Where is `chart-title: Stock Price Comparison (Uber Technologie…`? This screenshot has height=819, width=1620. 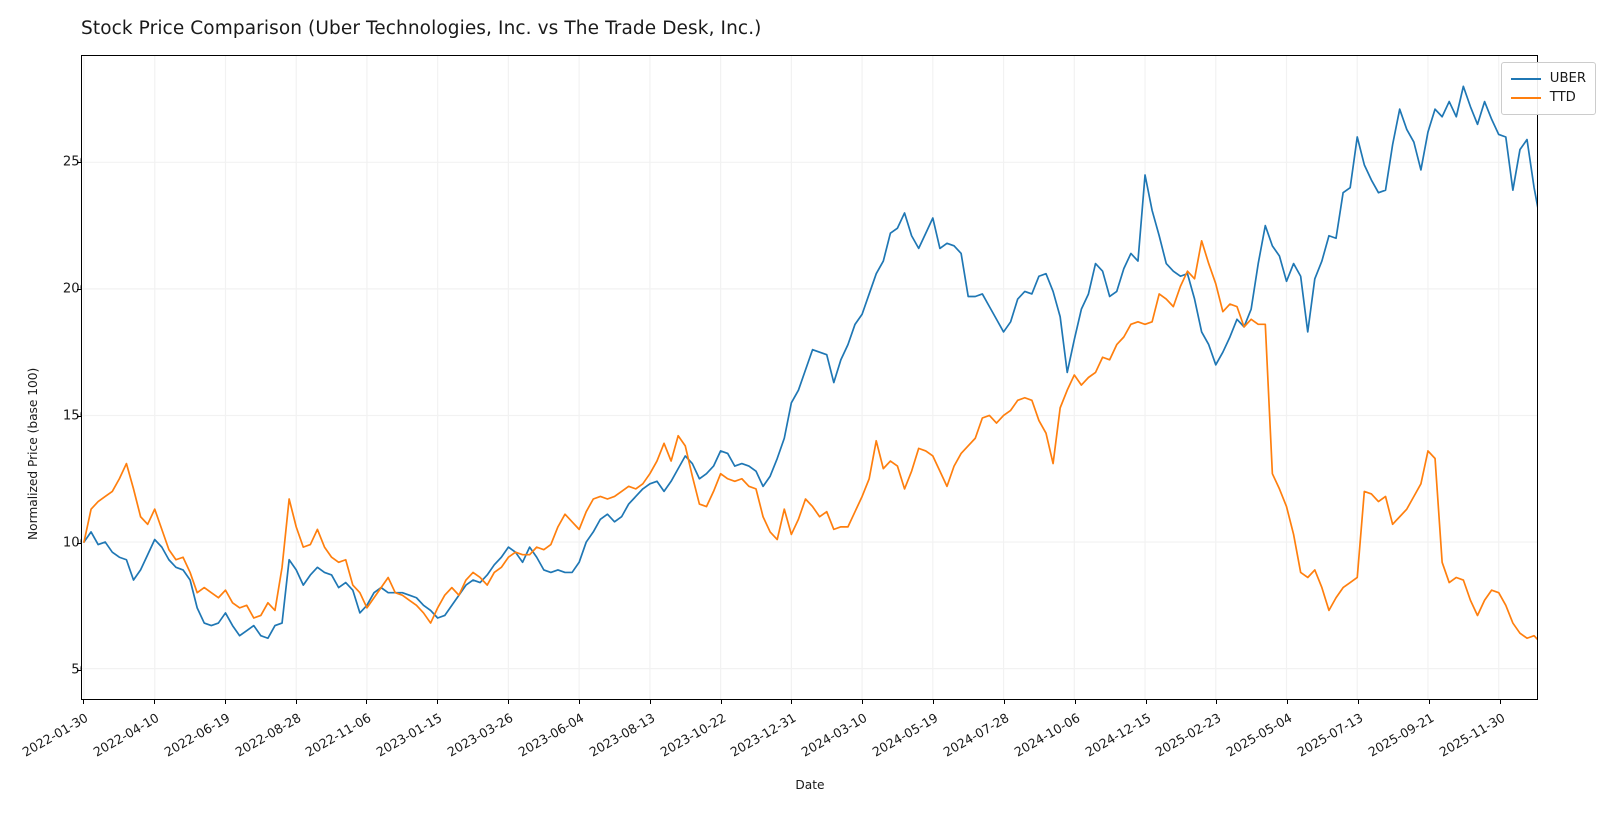
chart-title: Stock Price Comparison (Uber Technologie… is located at coordinates (421, 28).